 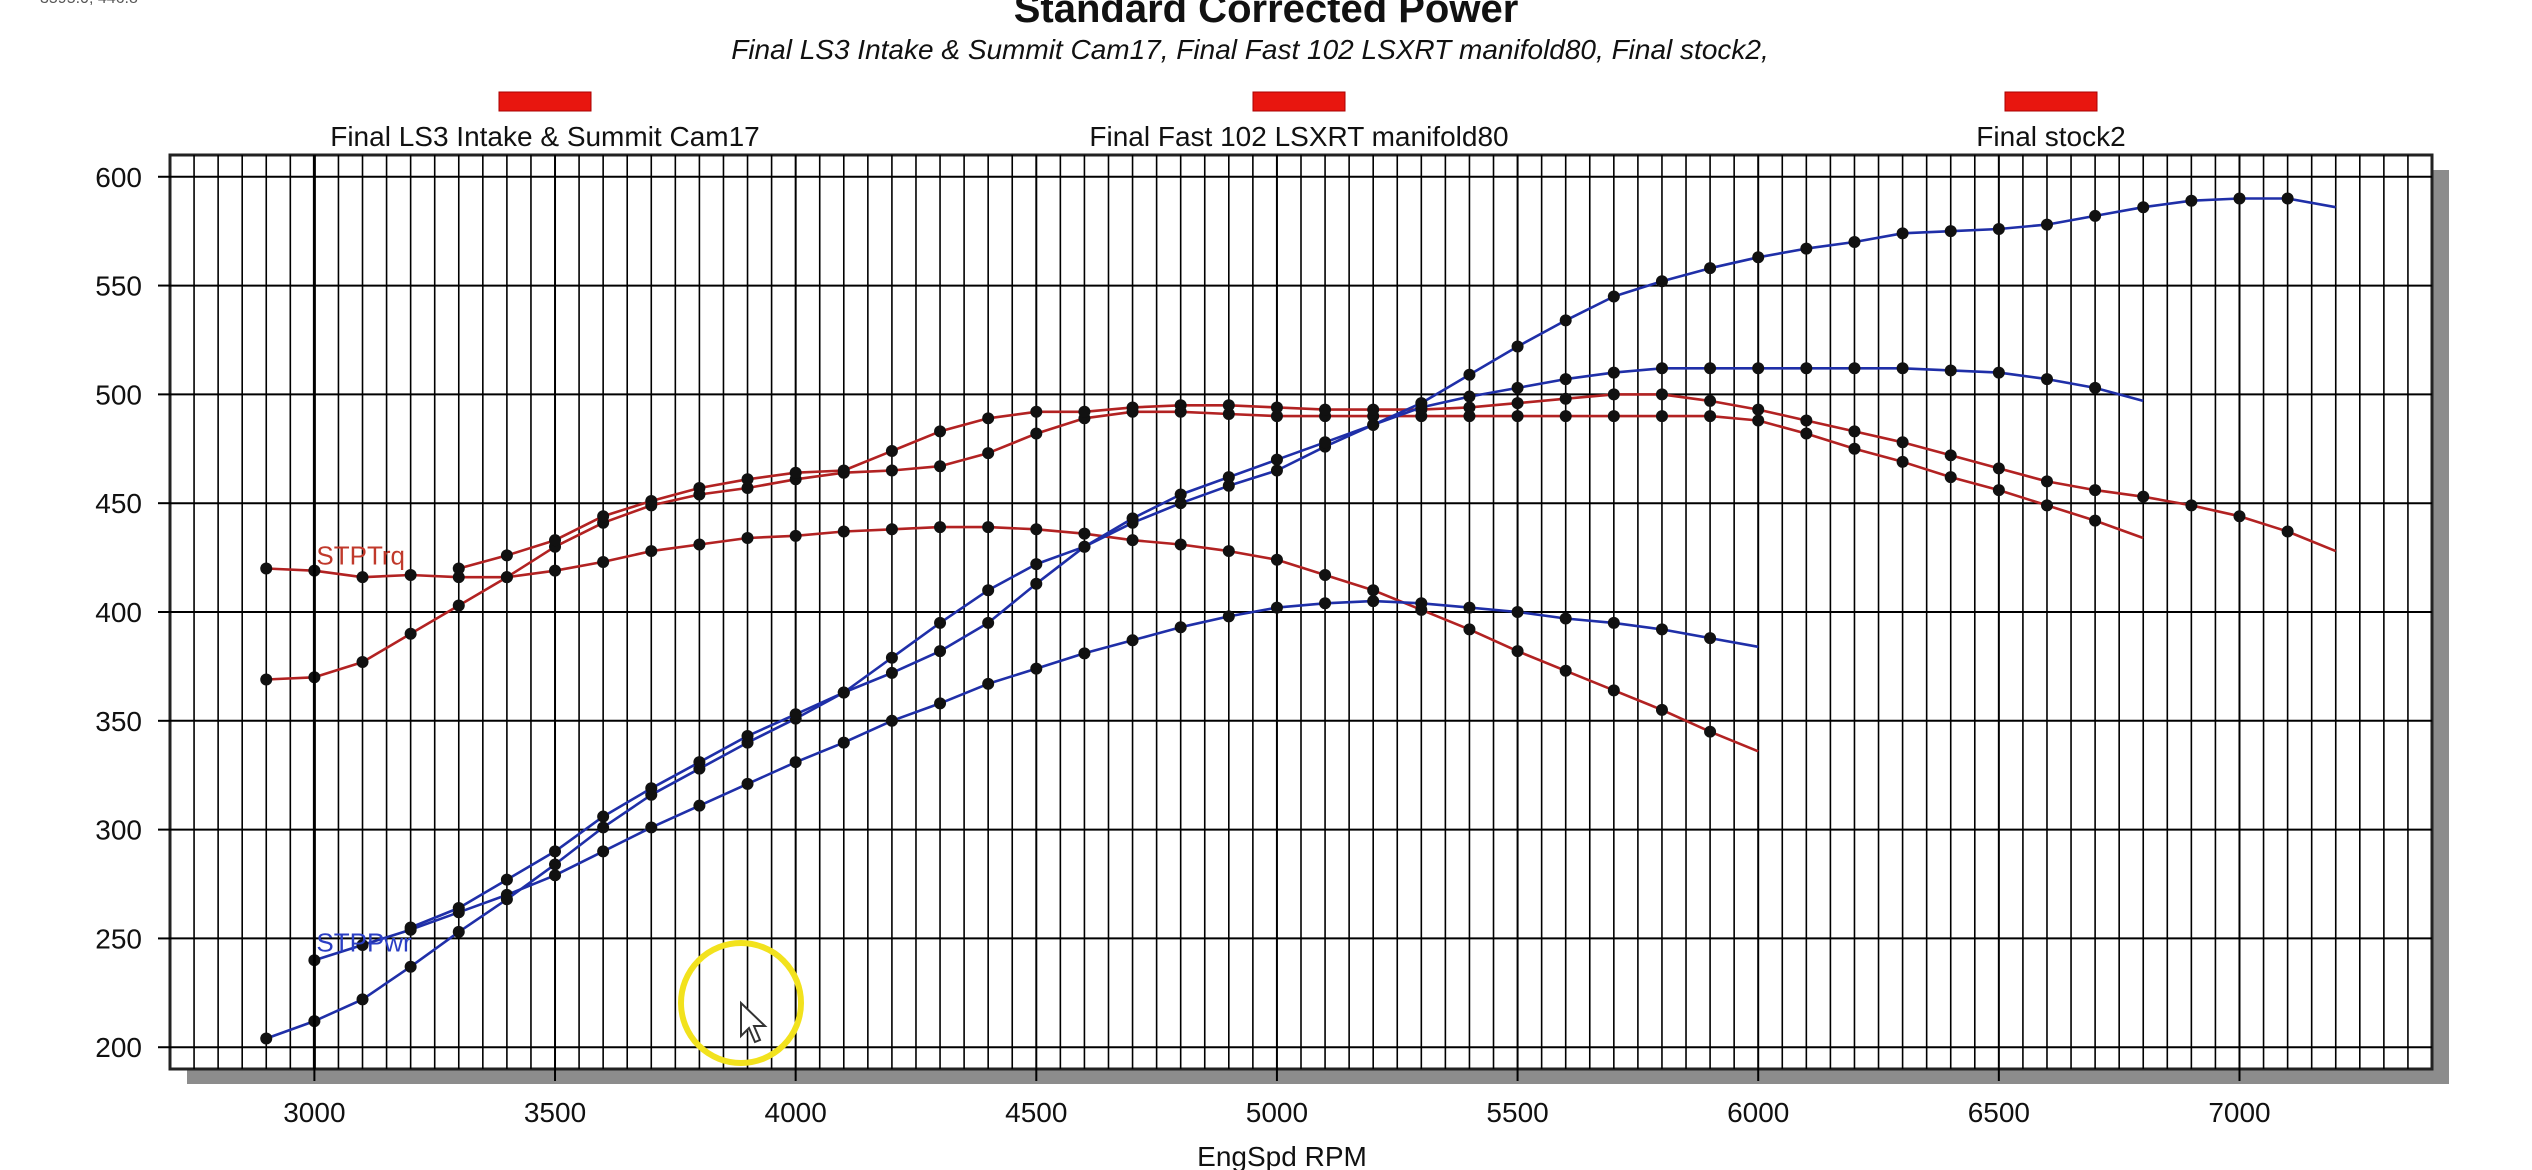 What do you see at coordinates (360, 555) in the screenshot?
I see `annotation-stptrq: STPTrq` at bounding box center [360, 555].